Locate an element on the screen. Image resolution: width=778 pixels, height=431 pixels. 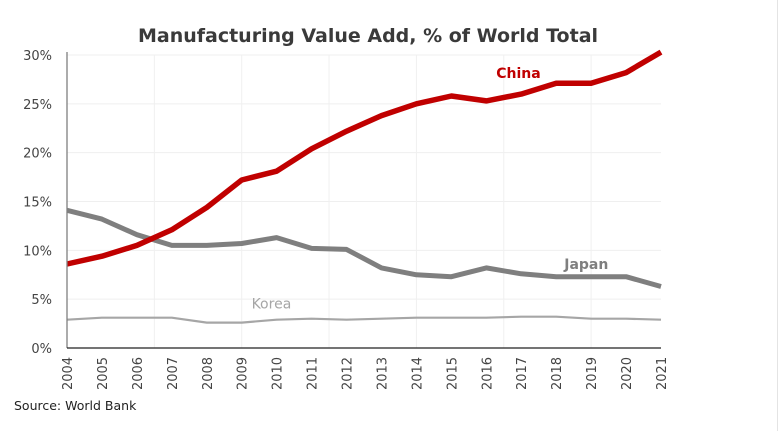
x-tick-label: 2018 is located at coordinates (557, 373).